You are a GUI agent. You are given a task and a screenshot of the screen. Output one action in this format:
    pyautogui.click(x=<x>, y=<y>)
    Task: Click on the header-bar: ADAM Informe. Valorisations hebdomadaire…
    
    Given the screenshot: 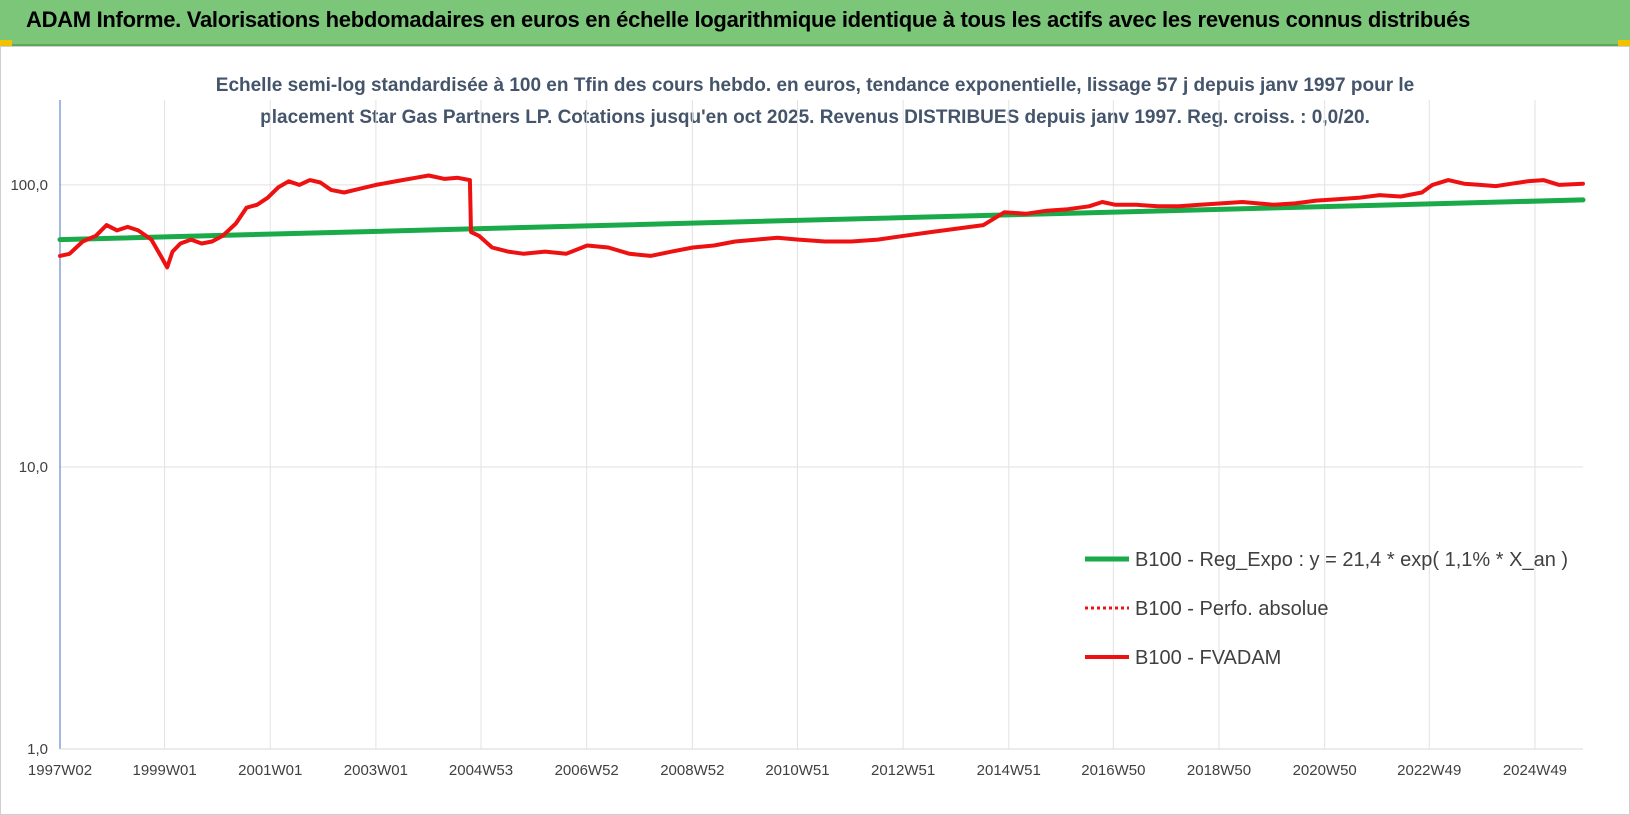 What is the action you would take?
    pyautogui.click(x=815, y=23)
    